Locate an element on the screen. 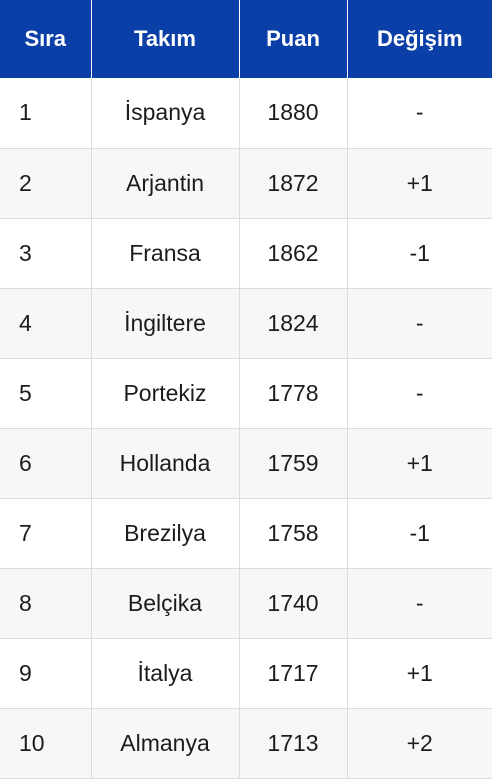  team-cell: İtalya is located at coordinates (165, 673).